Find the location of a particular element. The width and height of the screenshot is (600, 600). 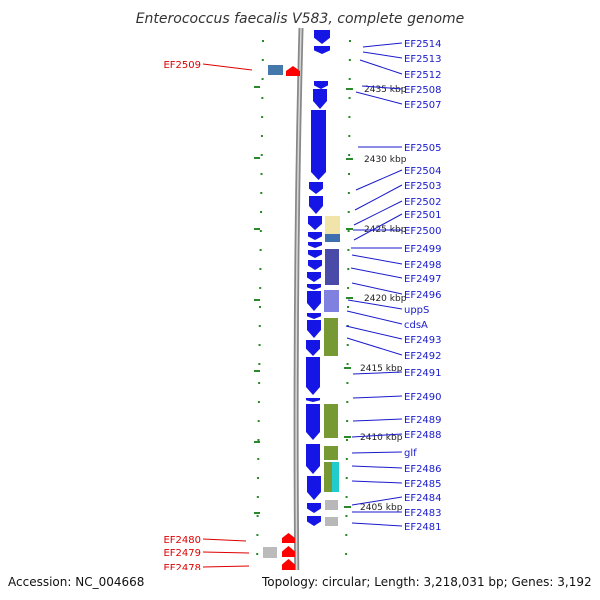

forward-gene-label: EF2500 is located at coordinates (423, 231).